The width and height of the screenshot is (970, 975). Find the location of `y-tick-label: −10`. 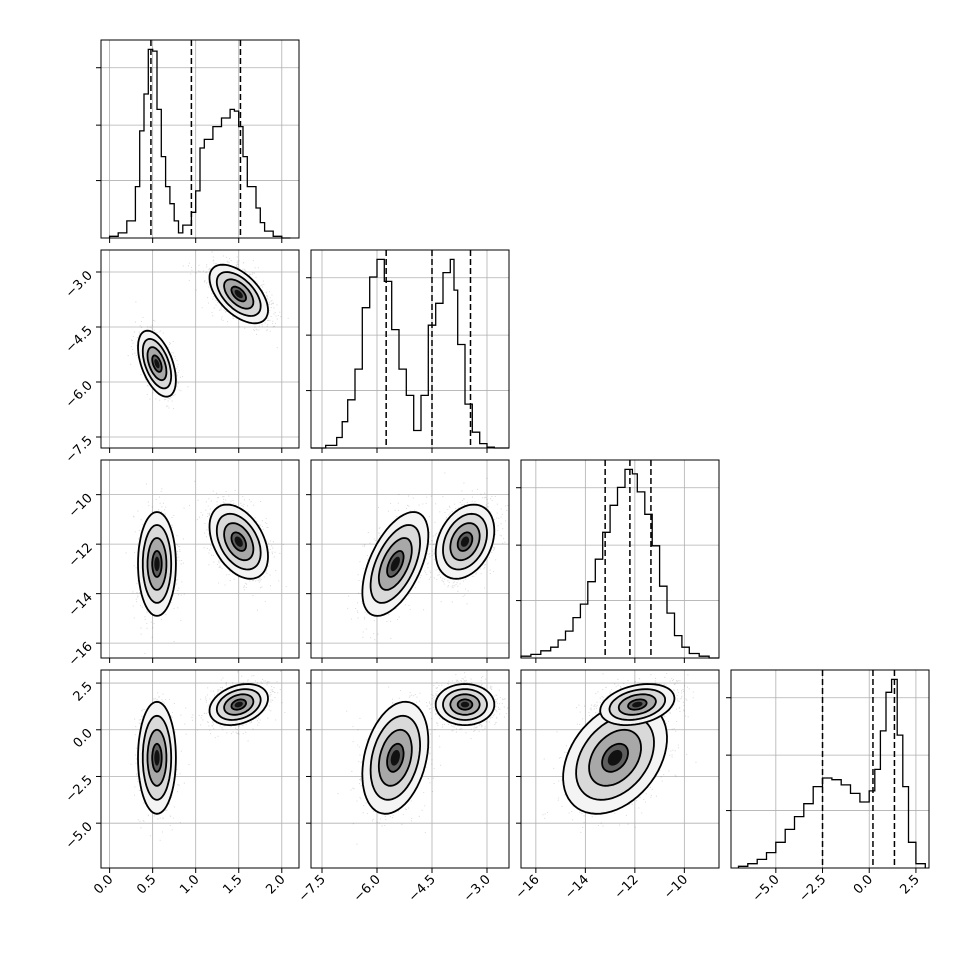

y-tick-label: −10 is located at coordinates (81, 506).